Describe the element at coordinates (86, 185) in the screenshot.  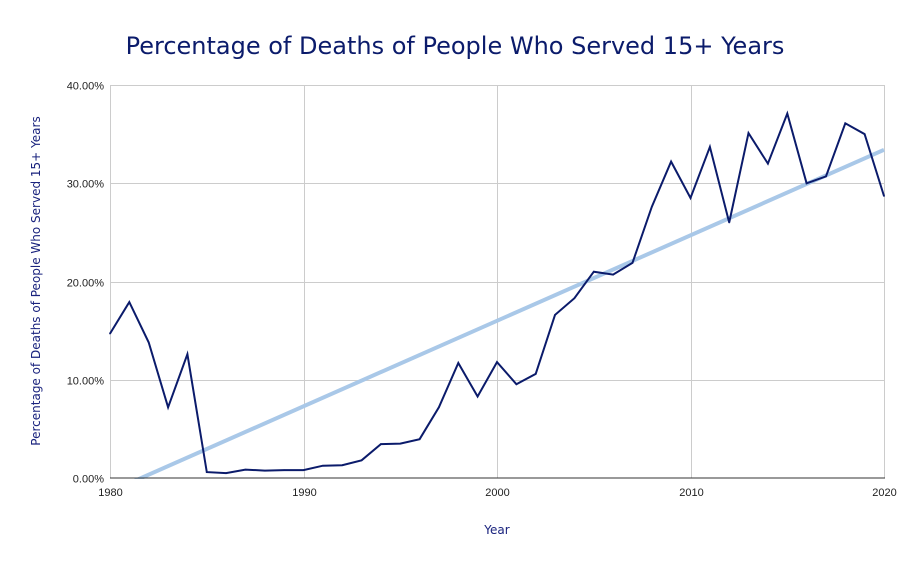
I see `y-tick-label: 30.00%` at that location.